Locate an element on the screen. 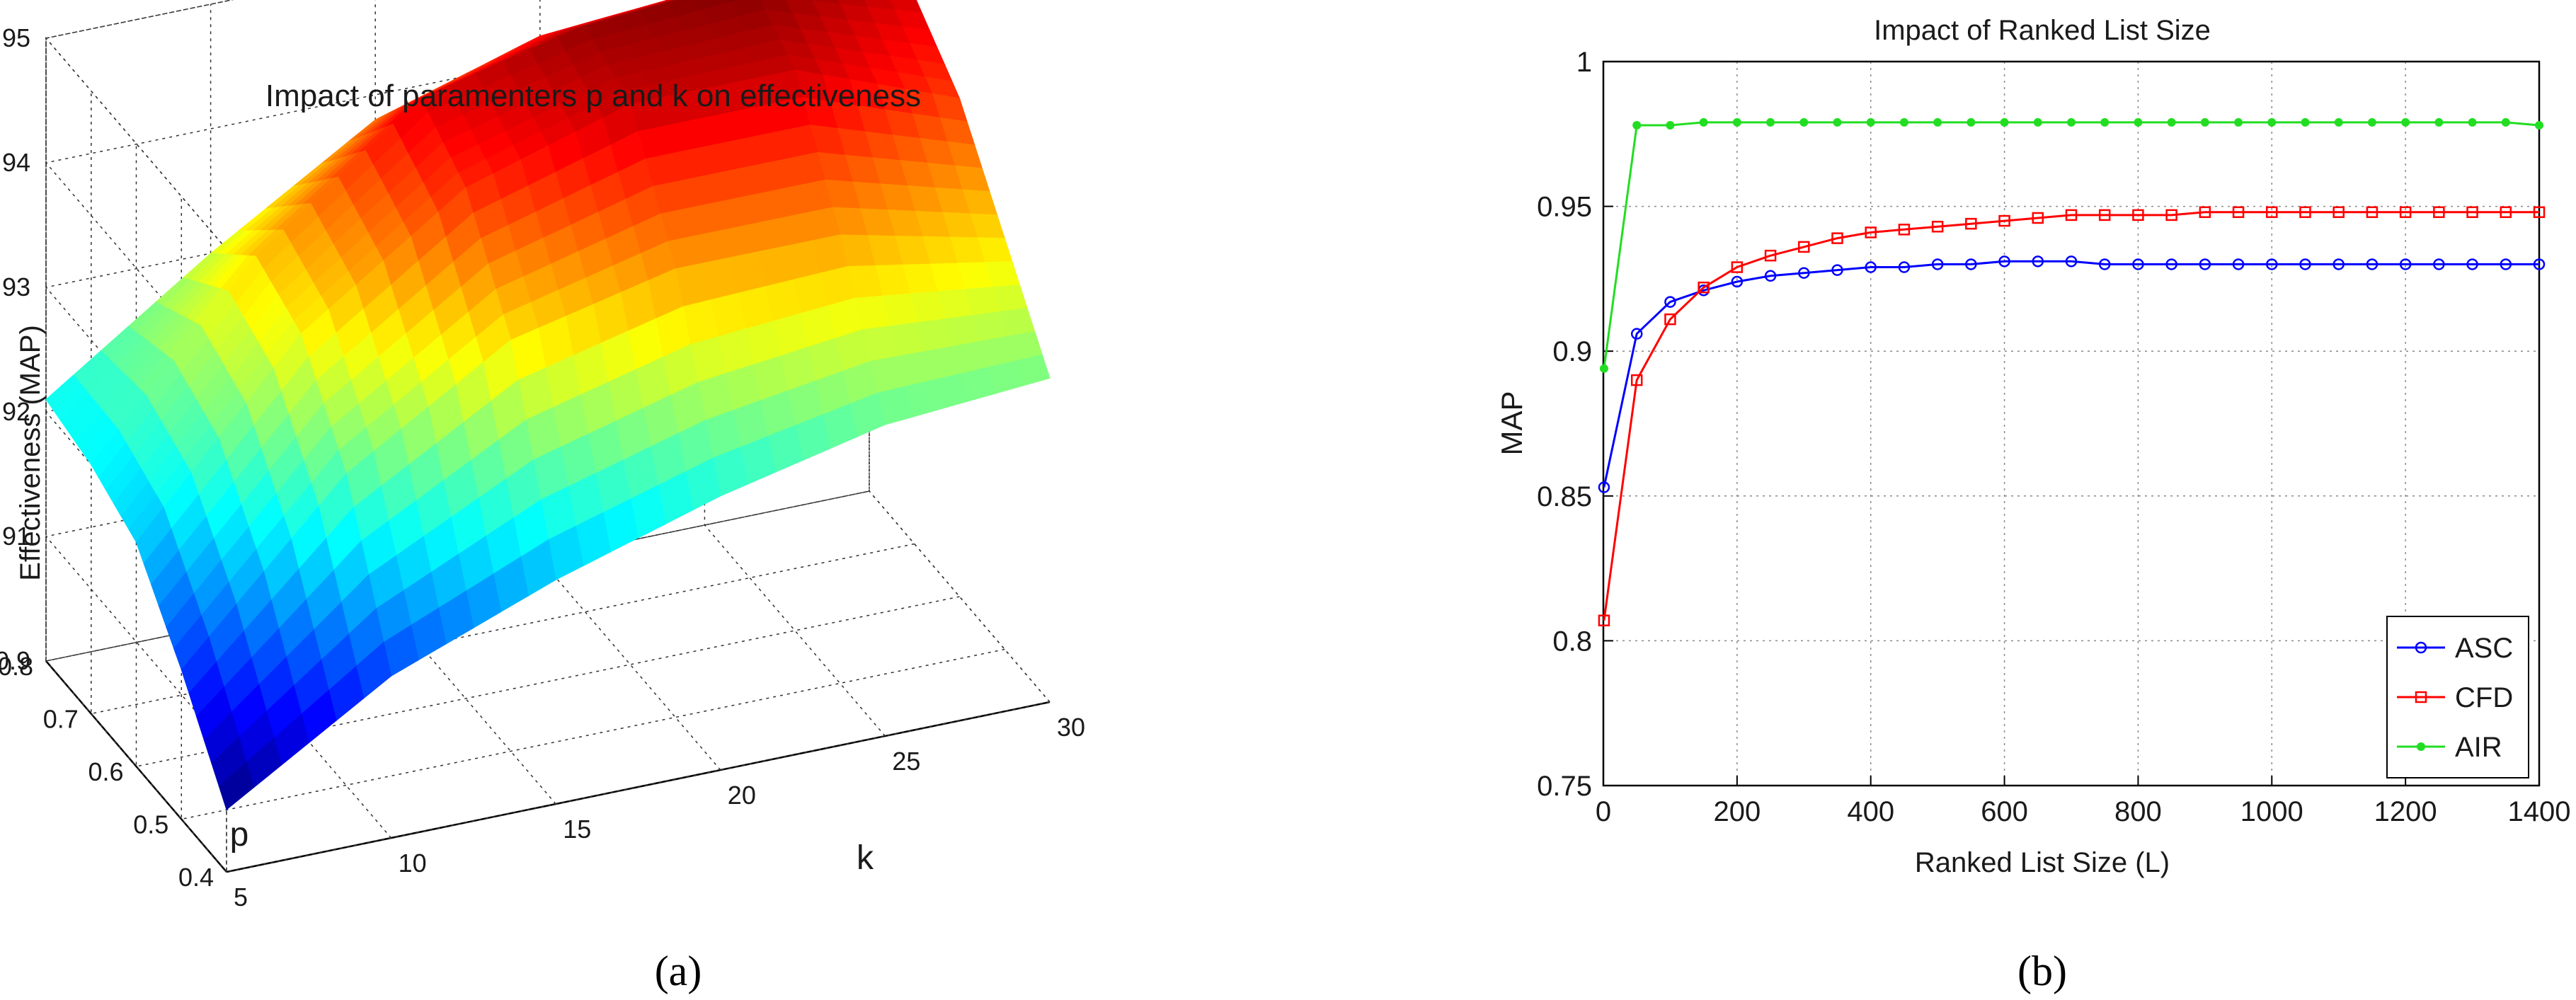 This screenshot has width=2576, height=1000. series-asc is located at coordinates (2072, 374).